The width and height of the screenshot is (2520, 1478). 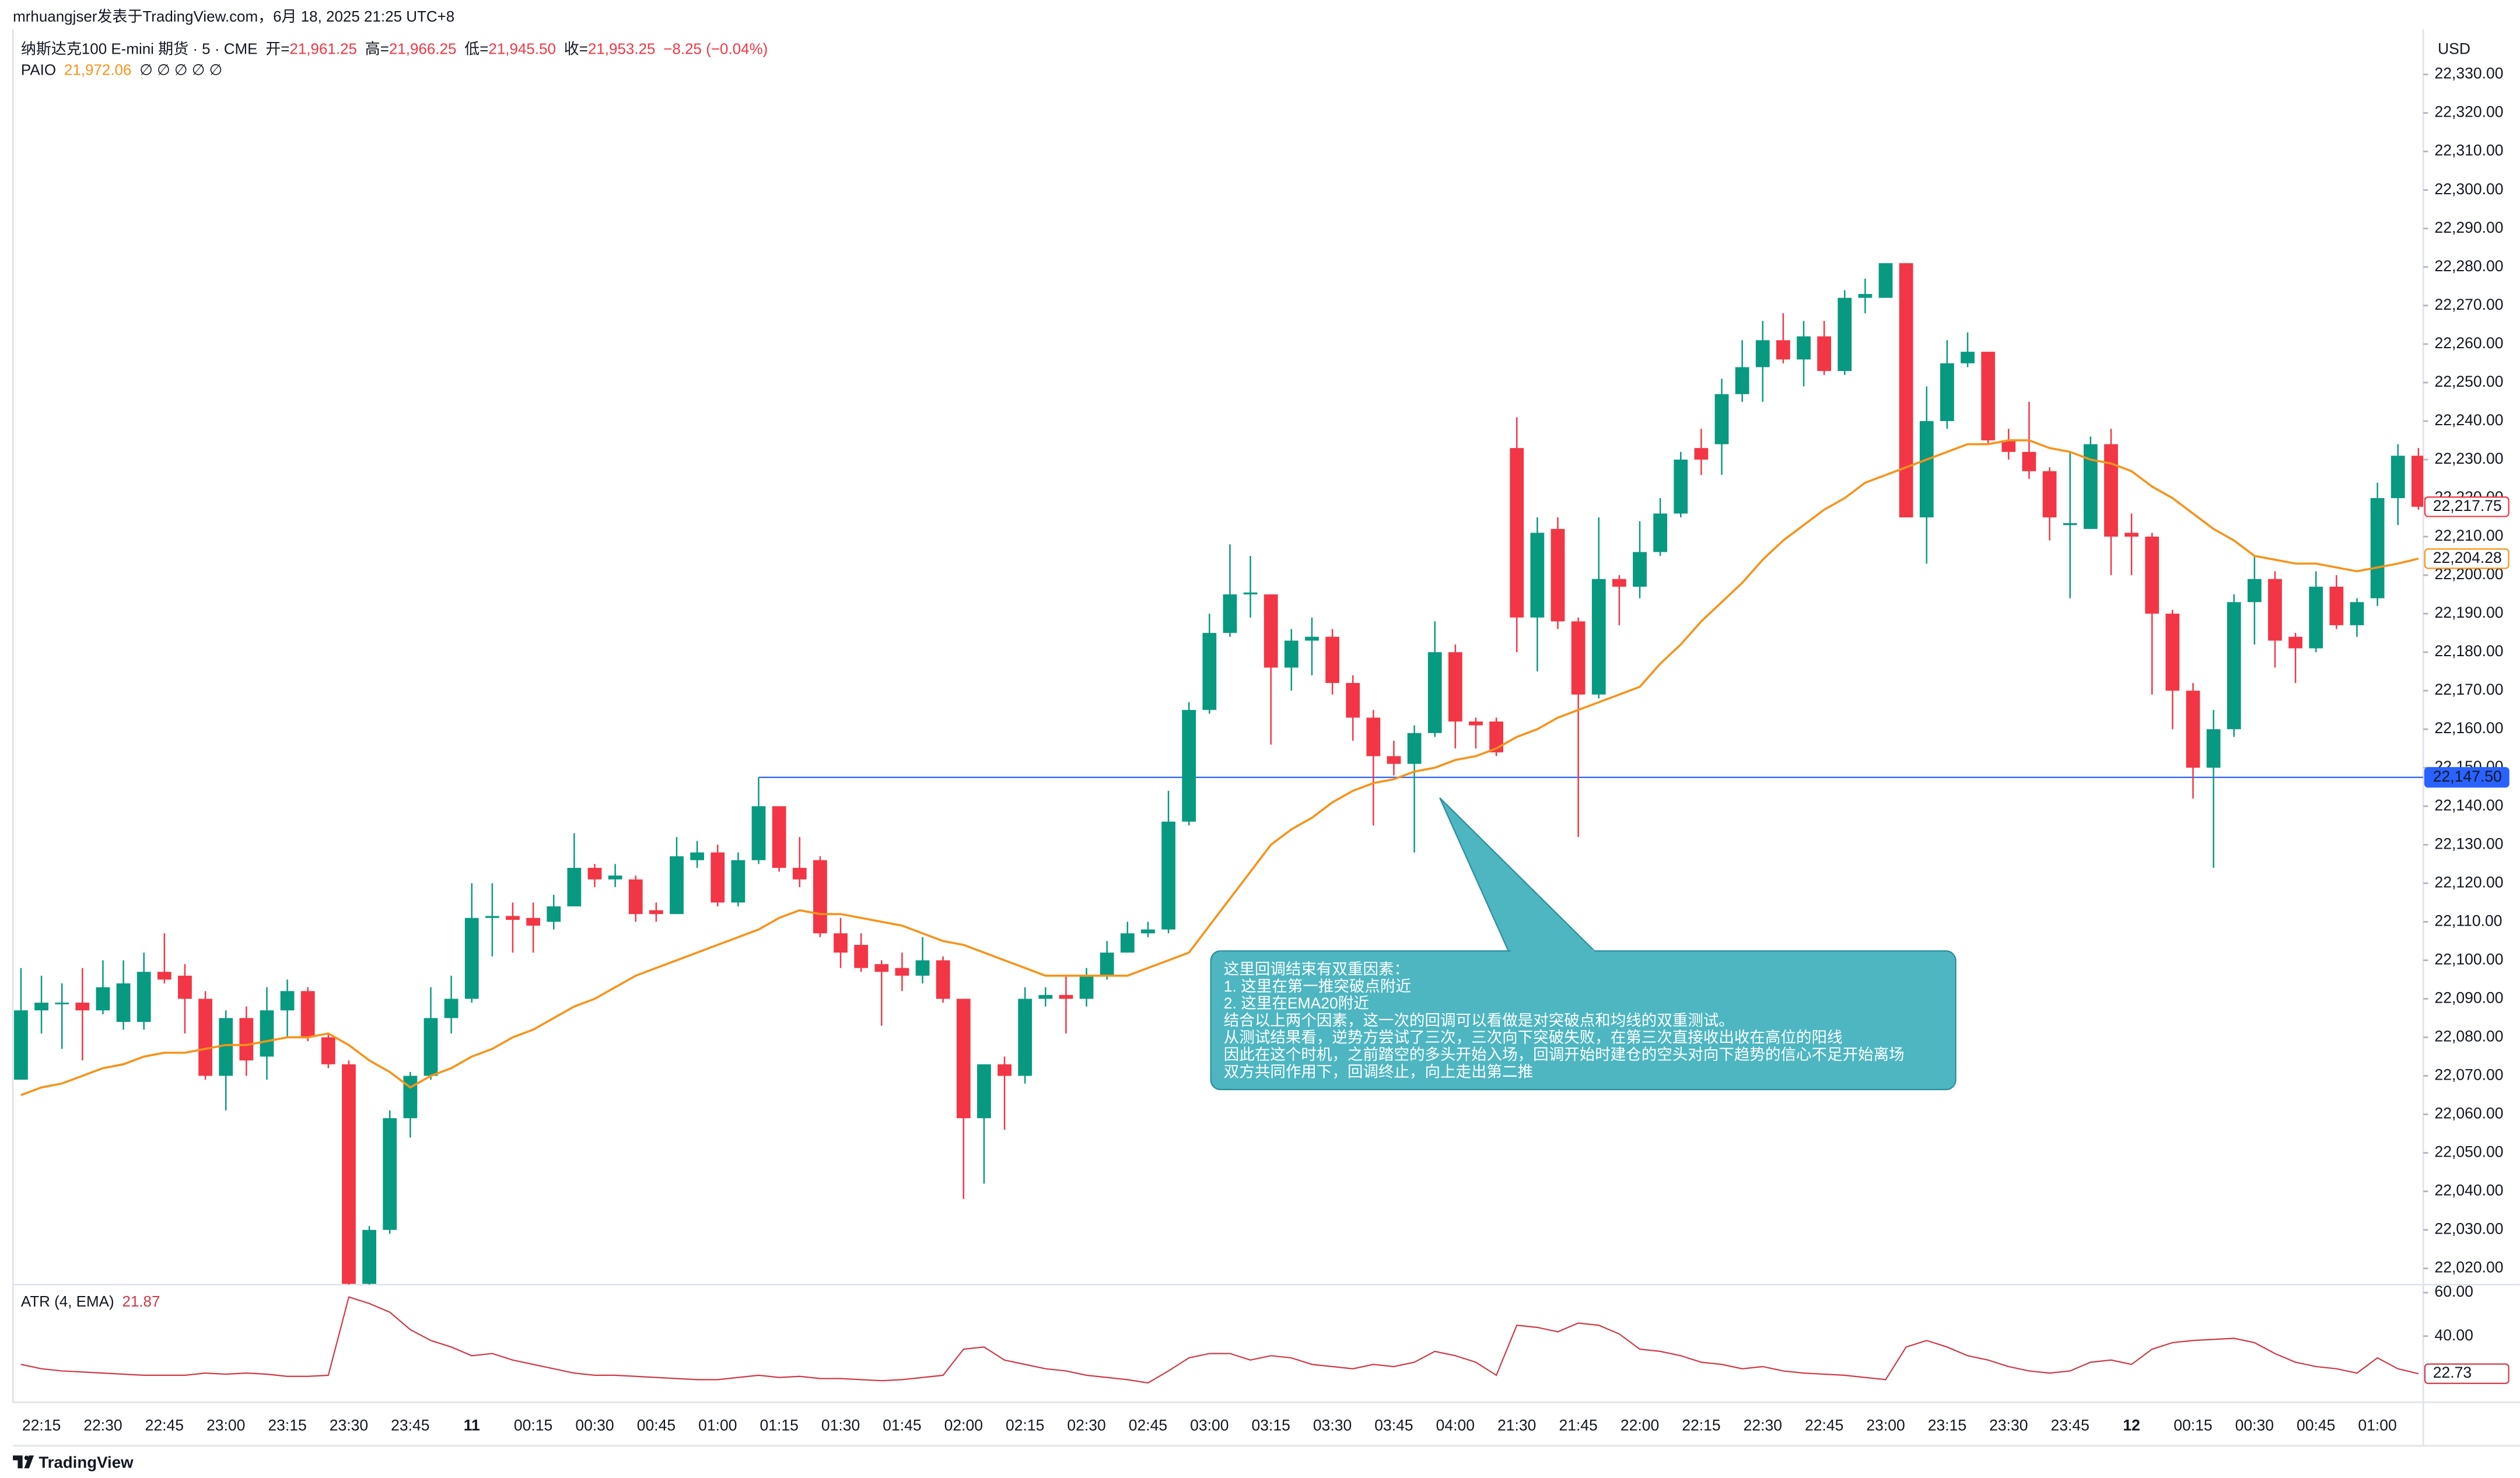 I want to click on ema-tag-label: 22,204.28, so click(x=2467, y=557).